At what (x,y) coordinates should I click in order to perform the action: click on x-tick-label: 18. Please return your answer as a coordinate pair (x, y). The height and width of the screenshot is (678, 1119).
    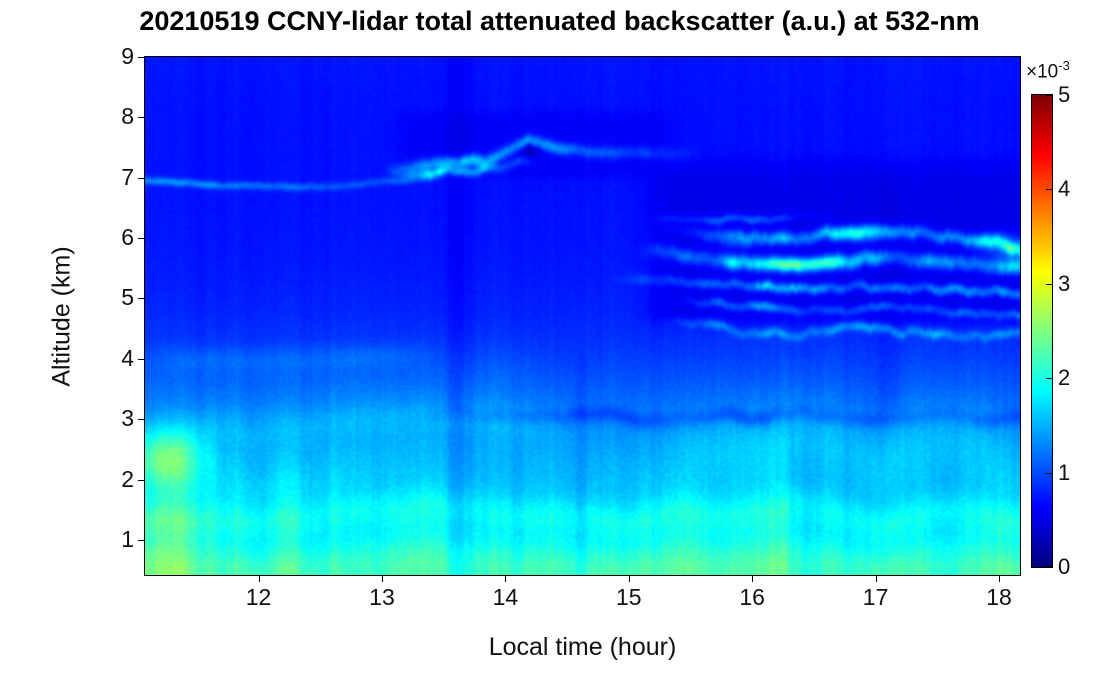
    Looking at the image, I should click on (999, 597).